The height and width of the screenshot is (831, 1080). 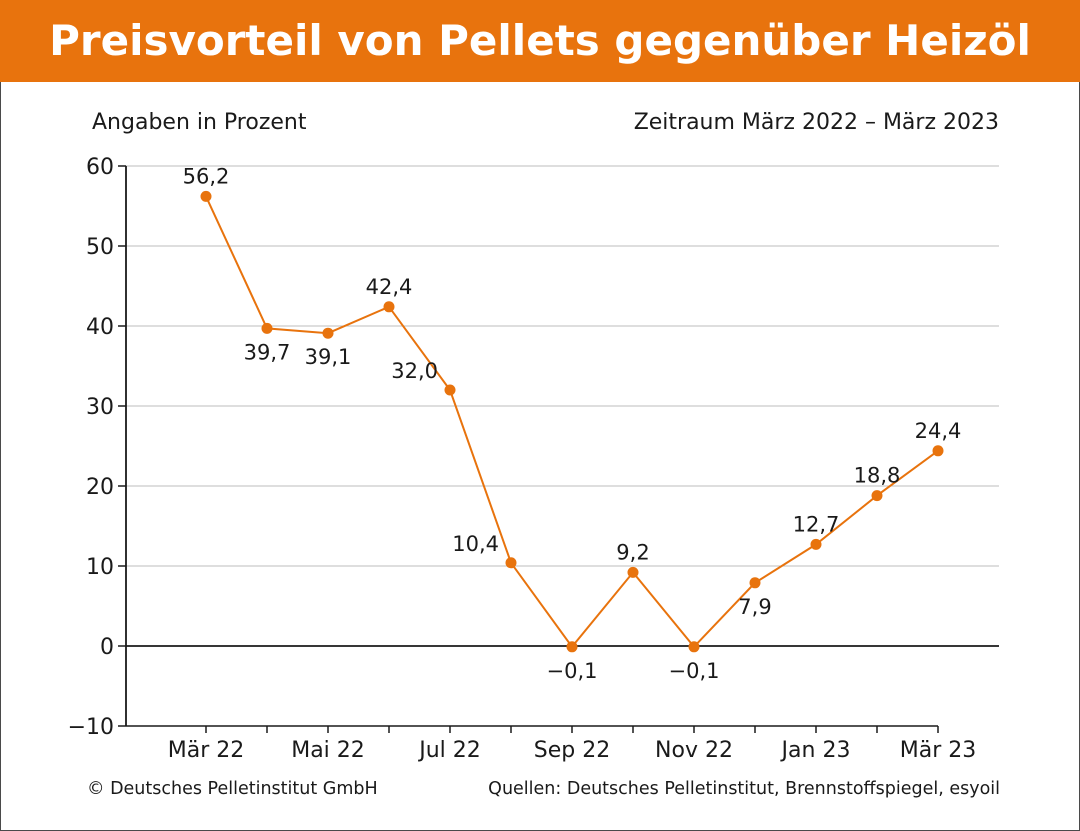 I want to click on data-label: 7,9, so click(x=754, y=607).